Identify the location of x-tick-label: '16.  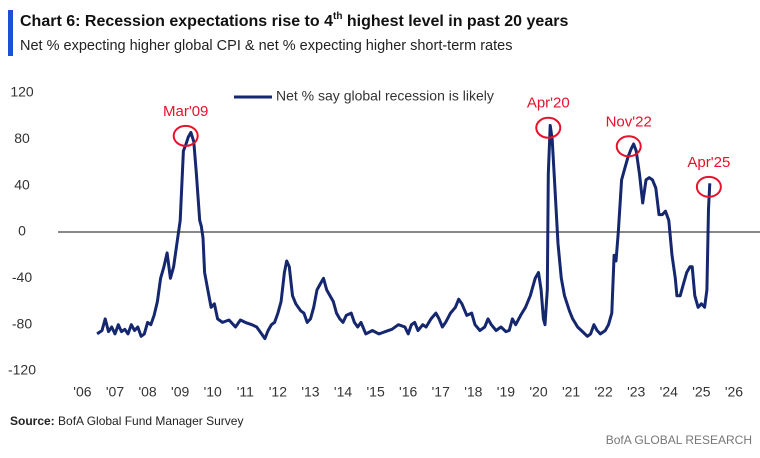
(408, 392).